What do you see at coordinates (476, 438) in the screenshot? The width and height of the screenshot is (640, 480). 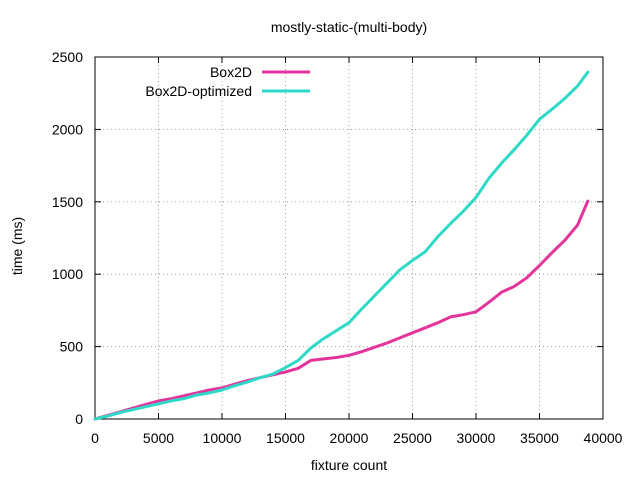 I see `x-tick-label: 30000` at bounding box center [476, 438].